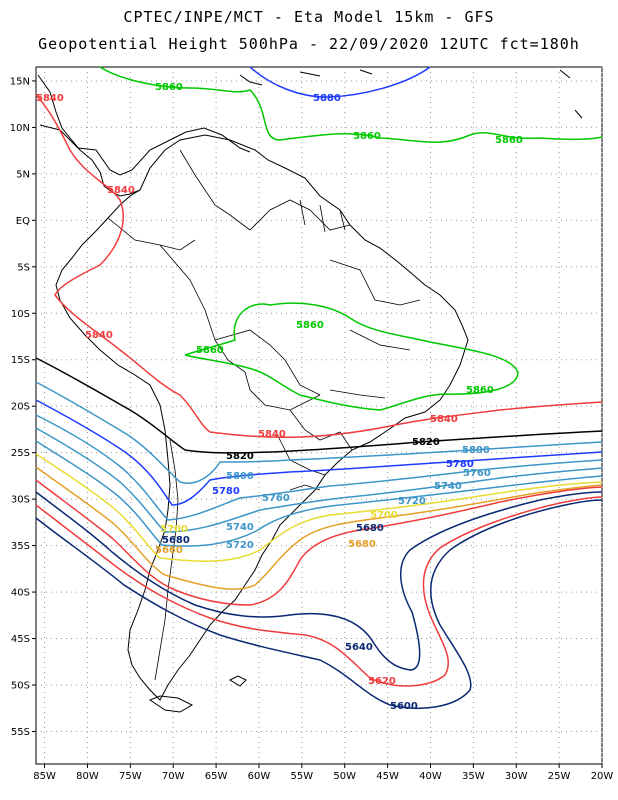  Describe the element at coordinates (20, 686) in the screenshot. I see `lat-tick-label: 50S` at that location.